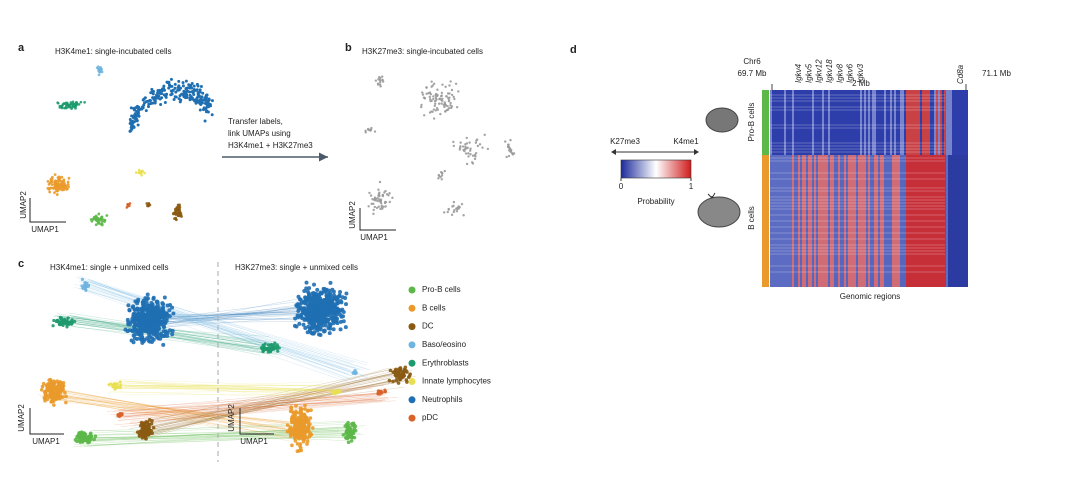 This screenshot has width=1080, height=481. I want to click on legend-label: Pro-B cells, so click(441, 289).